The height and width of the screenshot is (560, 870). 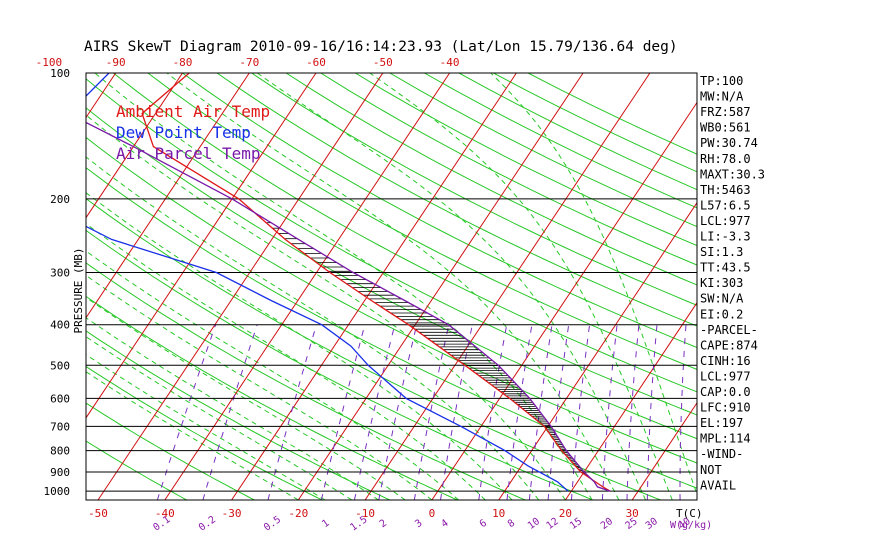 I want to click on index-item: NOT, so click(x=711, y=470).